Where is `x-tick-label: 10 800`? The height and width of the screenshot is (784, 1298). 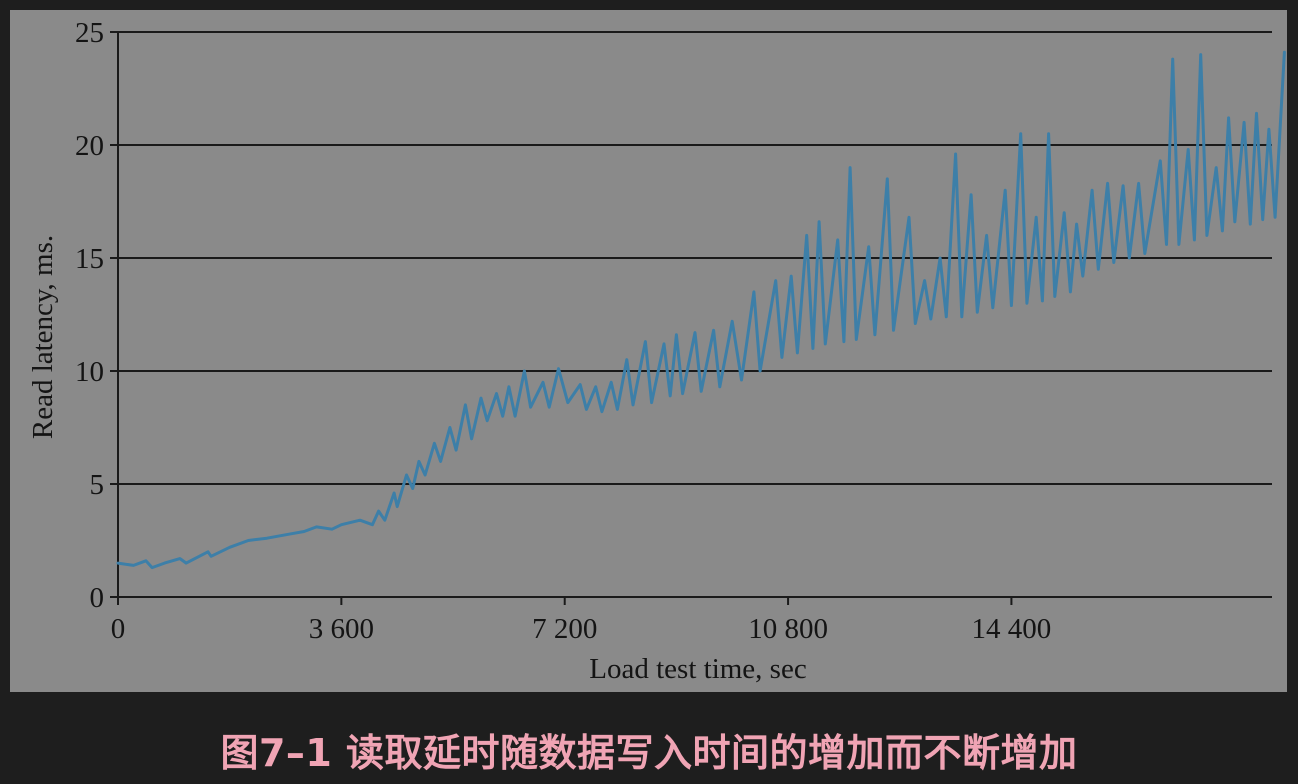 x-tick-label: 10 800 is located at coordinates (788, 629).